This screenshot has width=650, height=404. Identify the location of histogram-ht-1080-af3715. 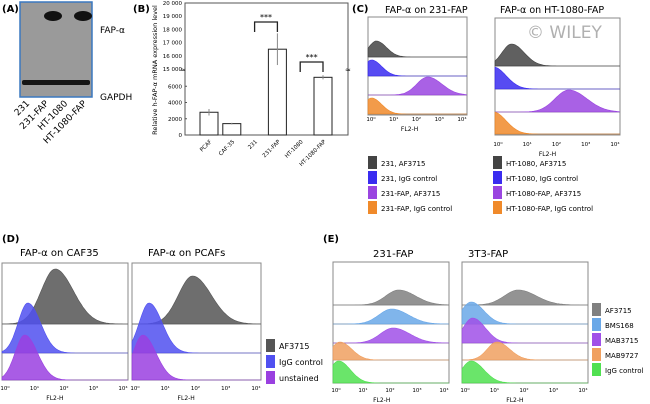
(557, 55).